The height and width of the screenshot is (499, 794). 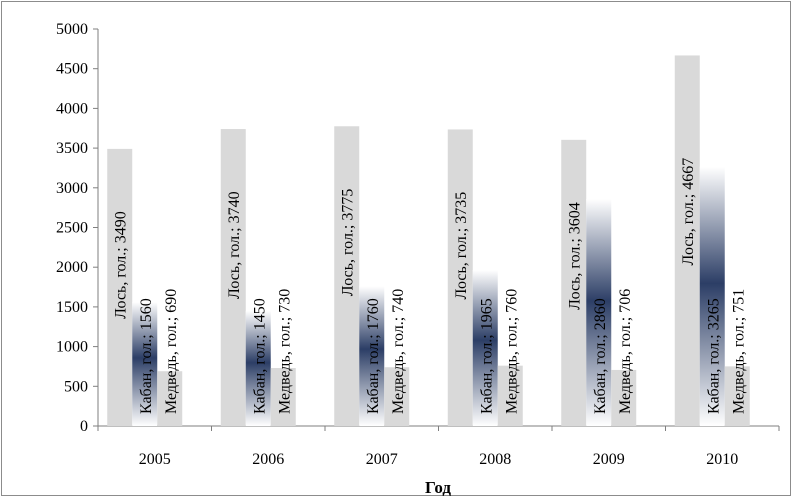 I want to click on x-tick-label: 2007, so click(x=382, y=459).